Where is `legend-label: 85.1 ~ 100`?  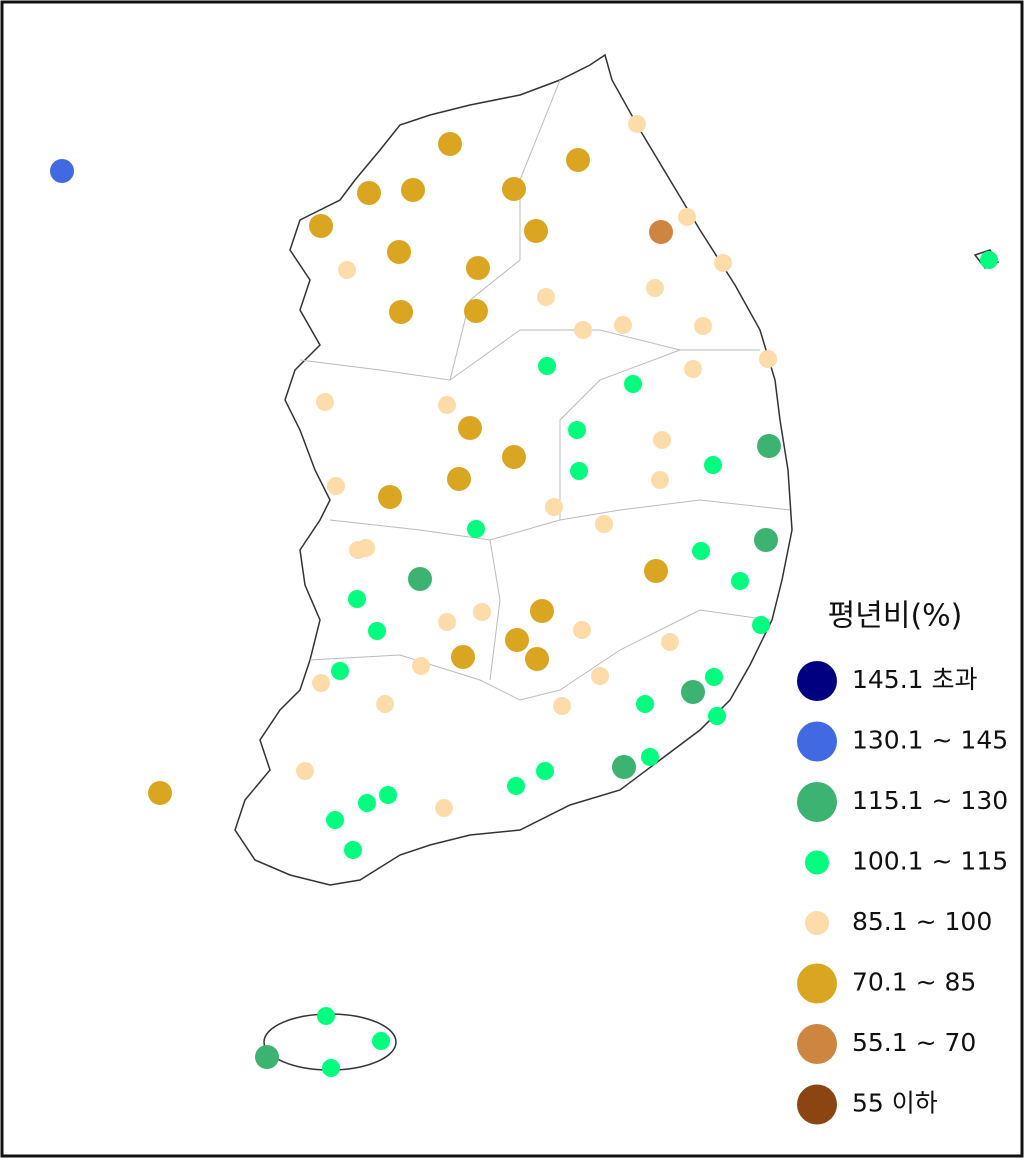
legend-label: 85.1 ~ 100 is located at coordinates (922, 921).